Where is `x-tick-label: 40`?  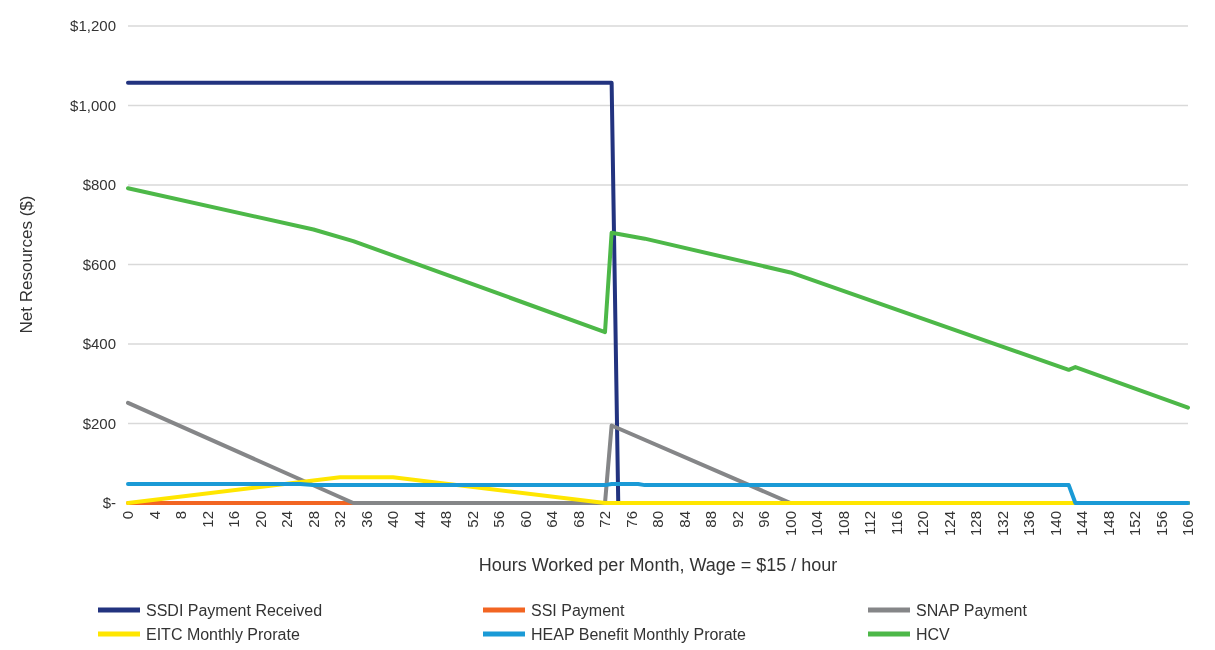 x-tick-label: 40 is located at coordinates (393, 519).